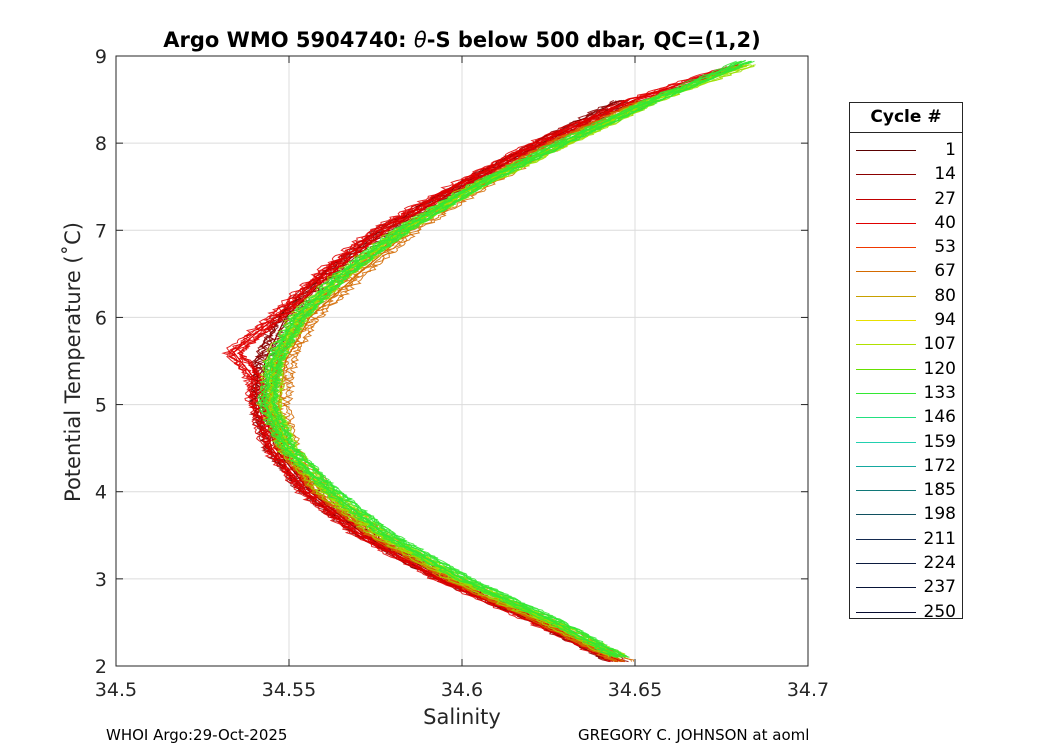  I want to click on legend-label: 250, so click(939, 611).